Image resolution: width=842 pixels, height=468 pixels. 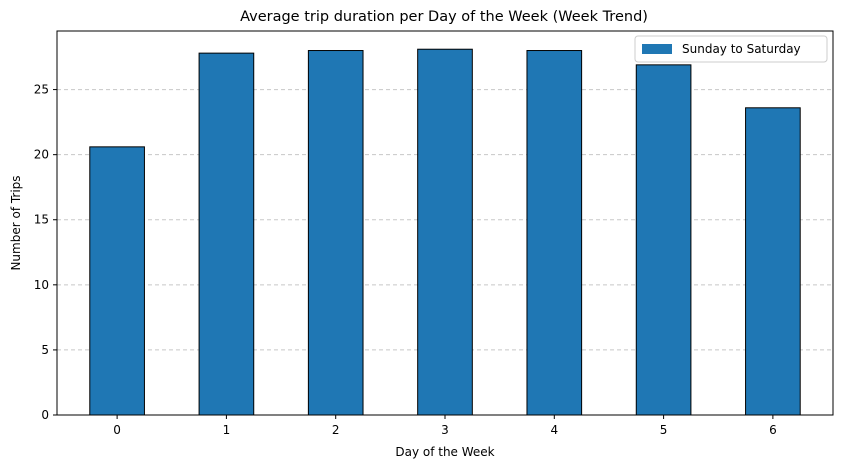 I want to click on y-tick-label: 10, so click(x=41, y=285).